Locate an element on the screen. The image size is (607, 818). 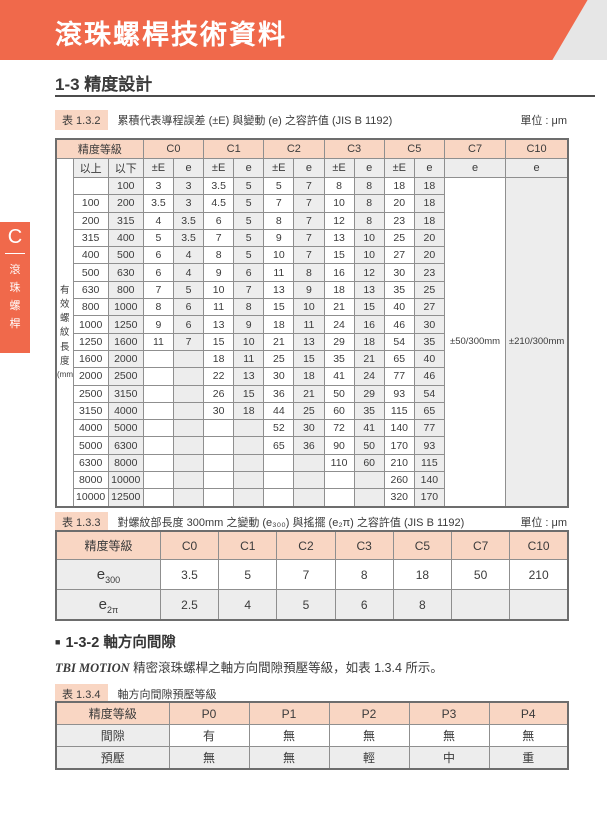
table-132-caption: 累積代表導程誤差 (±E) 與變動 (e) 之容許值 (JIS B 1192) is located at coordinates (255, 121).